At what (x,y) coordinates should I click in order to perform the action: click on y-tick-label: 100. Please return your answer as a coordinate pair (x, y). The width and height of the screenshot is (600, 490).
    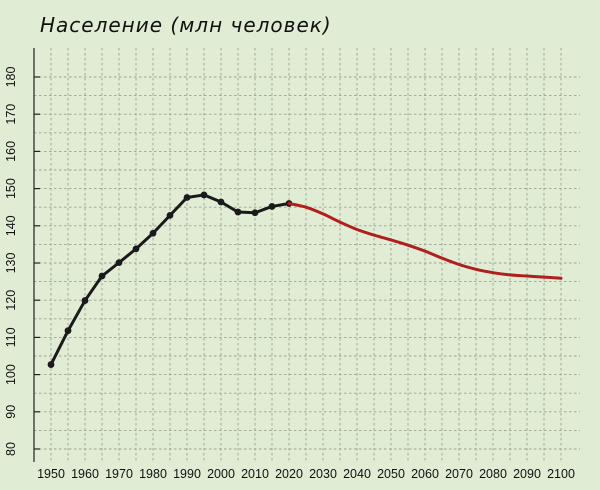
    Looking at the image, I should click on (11, 374).